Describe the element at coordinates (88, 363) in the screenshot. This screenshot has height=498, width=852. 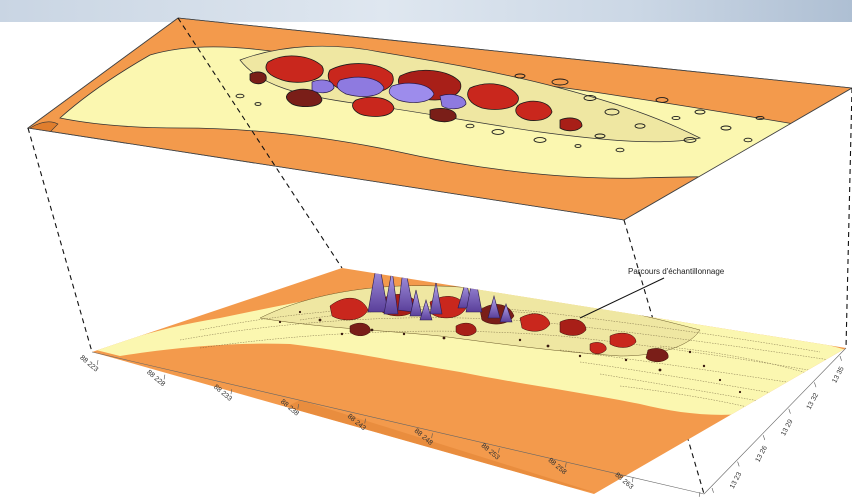
I see `front-axis-tick-label: 88 223` at that location.